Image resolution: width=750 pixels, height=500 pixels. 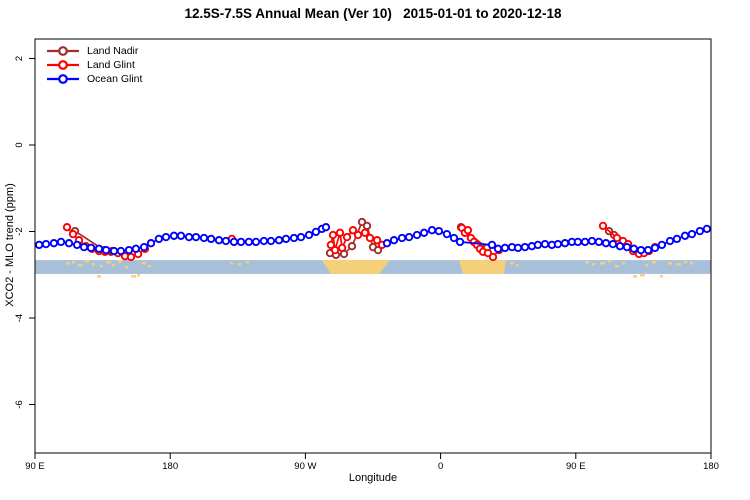 What do you see at coordinates (352, 246) in the screenshot?
I see `series-point-land-nadir` at bounding box center [352, 246].